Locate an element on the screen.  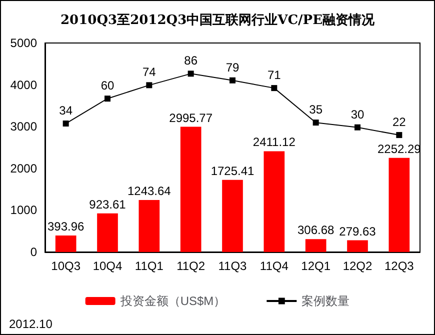
y-tick-label: 1000 is located at coordinates (24, 210).